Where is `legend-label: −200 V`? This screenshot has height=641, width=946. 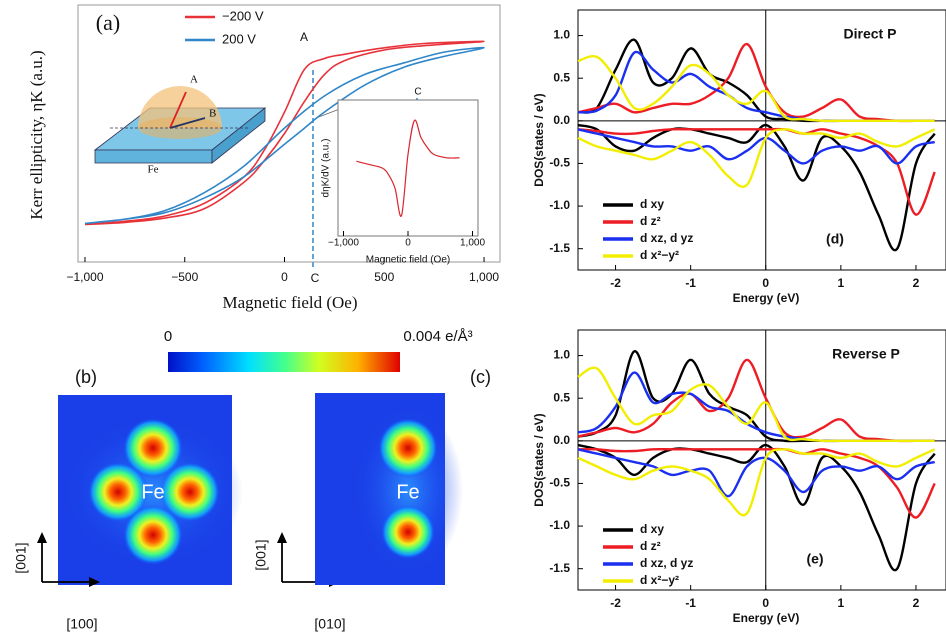 legend-label: −200 V is located at coordinates (243, 15).